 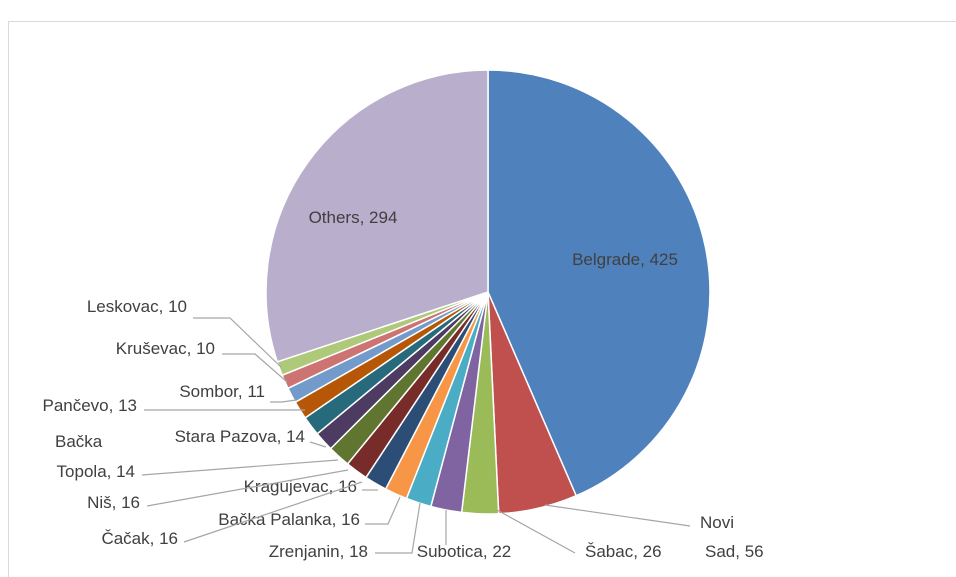 What do you see at coordinates (137, 306) in the screenshot?
I see `data-label: Leskovac, 10` at bounding box center [137, 306].